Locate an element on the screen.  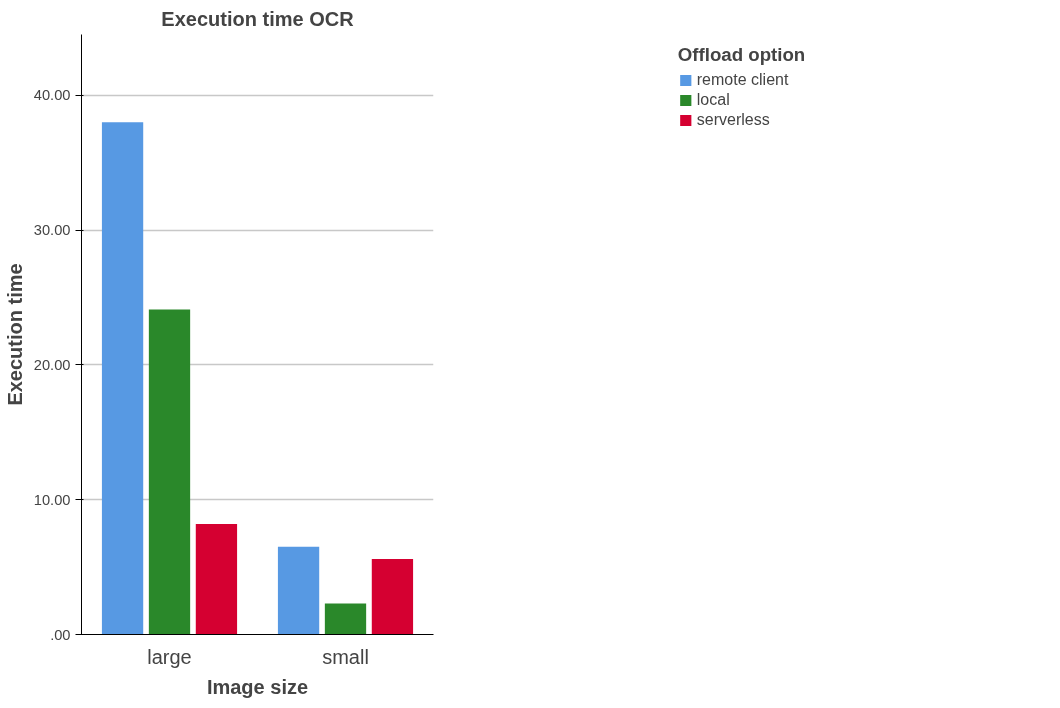
legend-label: local is located at coordinates (713, 100).